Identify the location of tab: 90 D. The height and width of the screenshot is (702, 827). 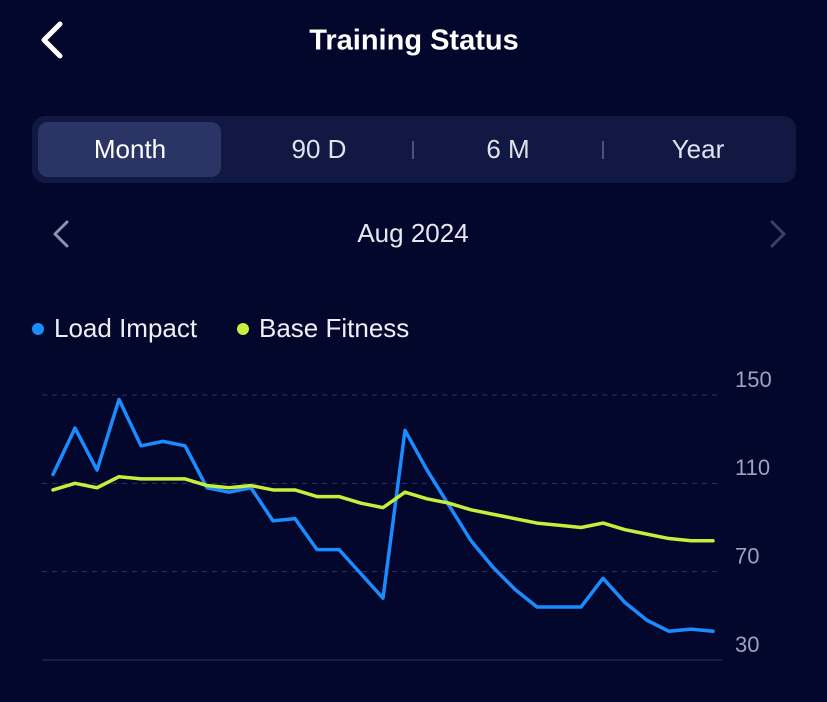
(319, 149).